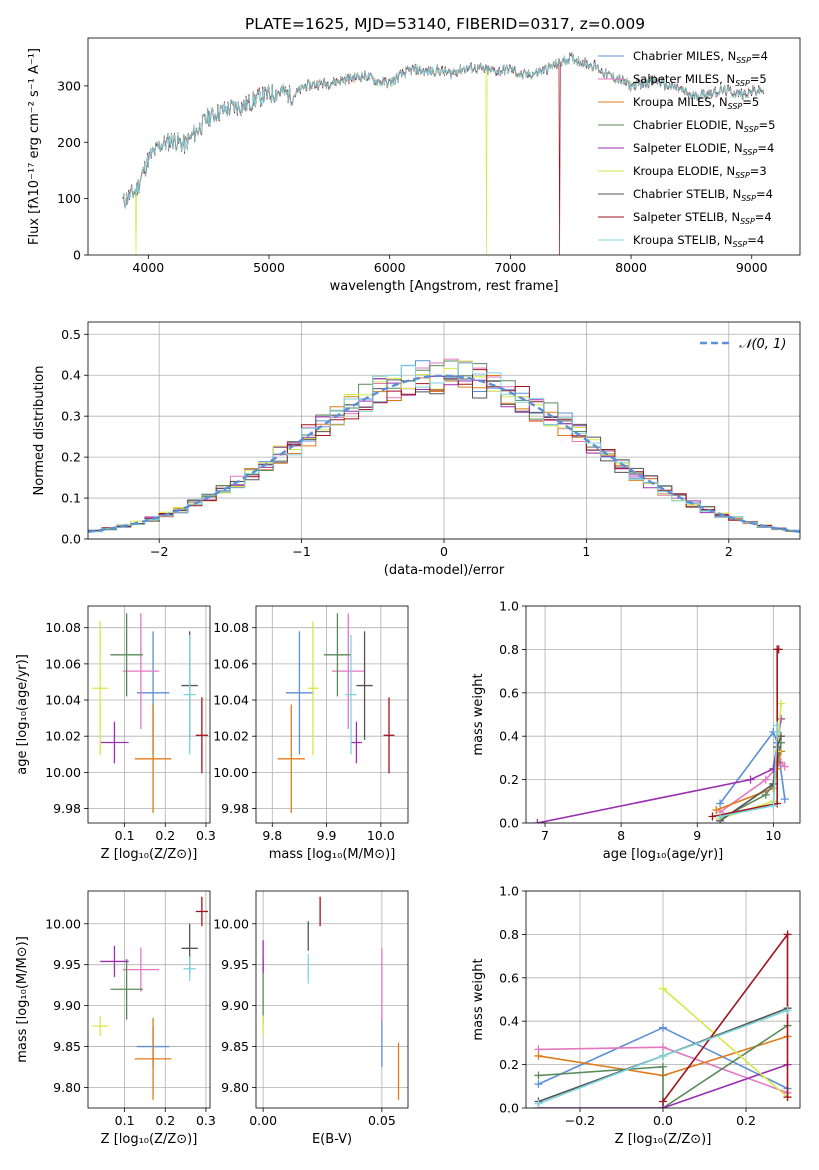 This screenshot has width=819, height=1170. What do you see at coordinates (63, 663) in the screenshot?
I see `y-tick-label: 10.06` at bounding box center [63, 663].